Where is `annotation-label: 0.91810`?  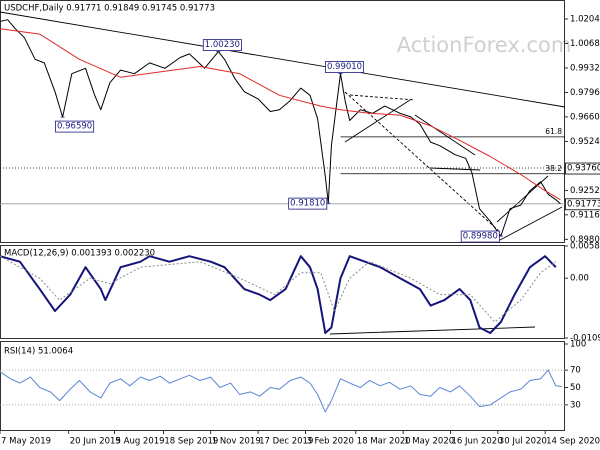 annotation-label: 0.91810 is located at coordinates (307, 204).